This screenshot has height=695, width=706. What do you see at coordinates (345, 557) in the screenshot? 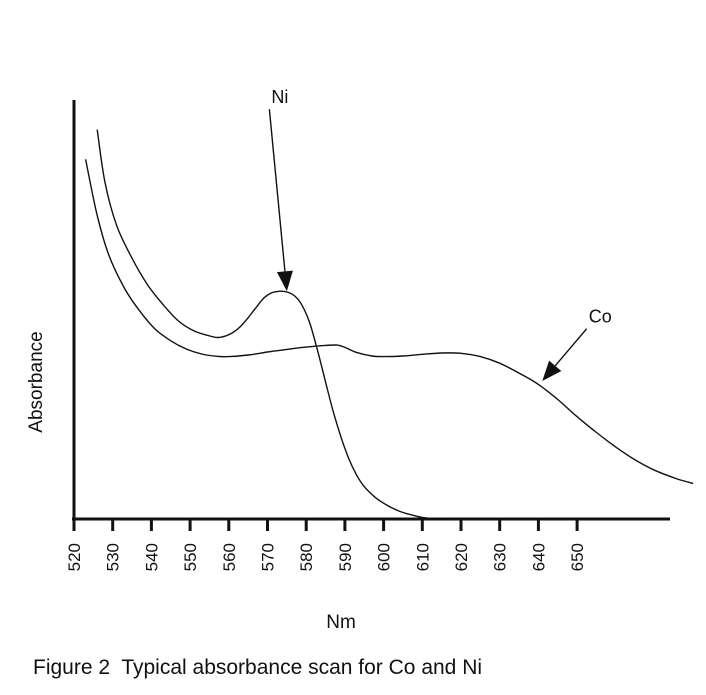
I see `x-tick-label: 590` at bounding box center [345, 557].